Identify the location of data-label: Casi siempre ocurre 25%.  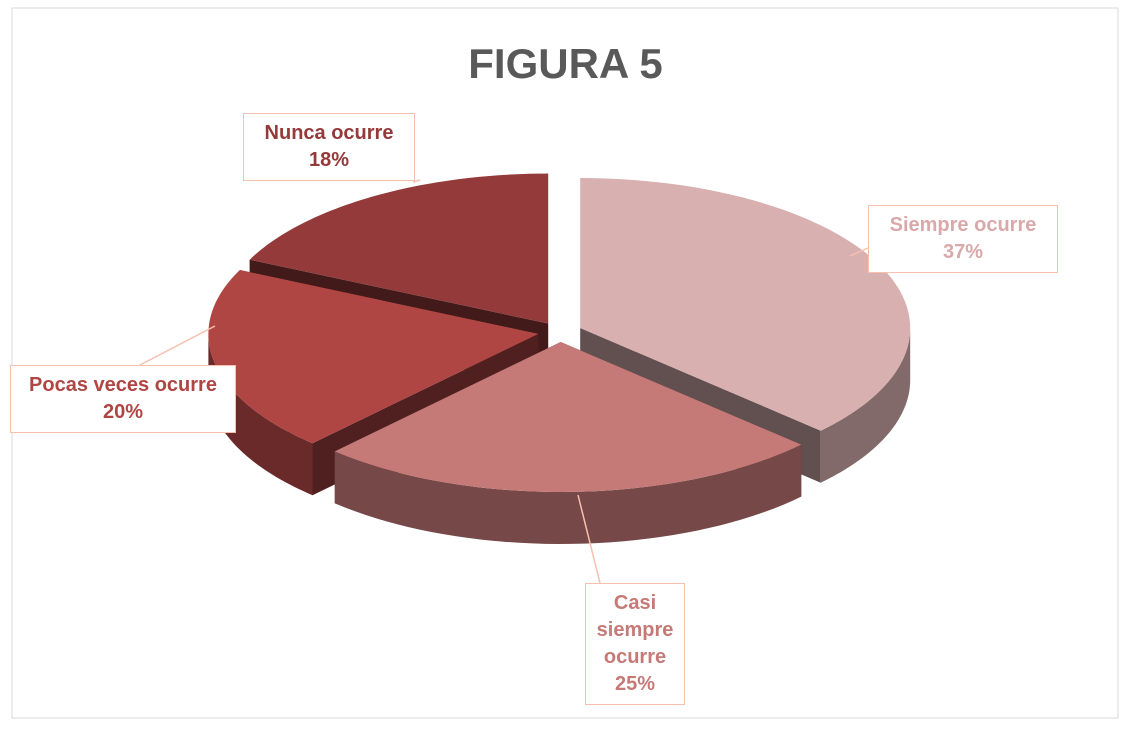
(635, 644).